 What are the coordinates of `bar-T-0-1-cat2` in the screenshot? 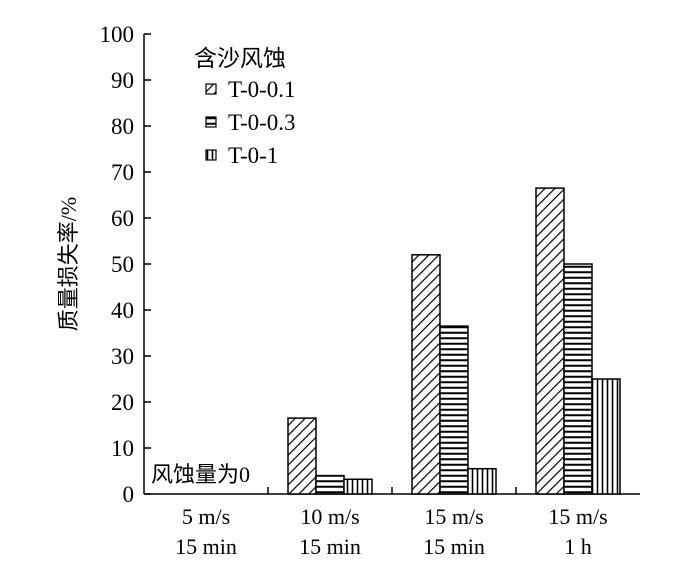 It's located at (482, 481).